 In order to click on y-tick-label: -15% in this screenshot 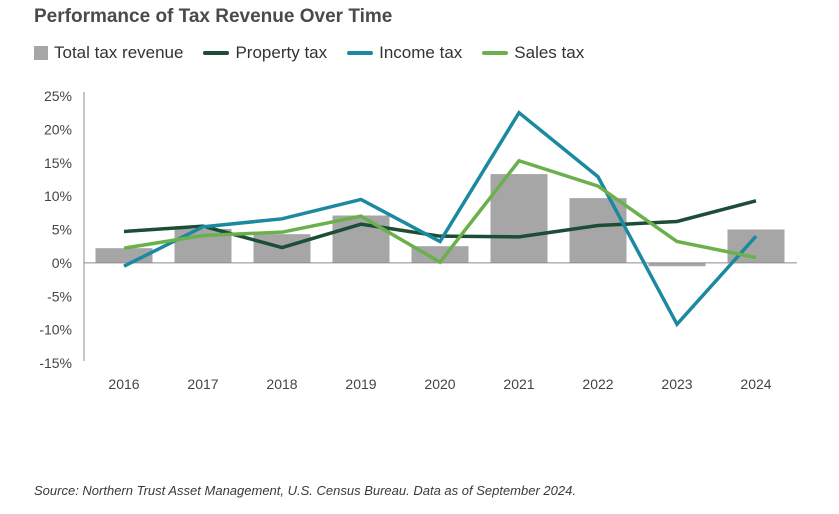, I will do `click(55, 363)`.